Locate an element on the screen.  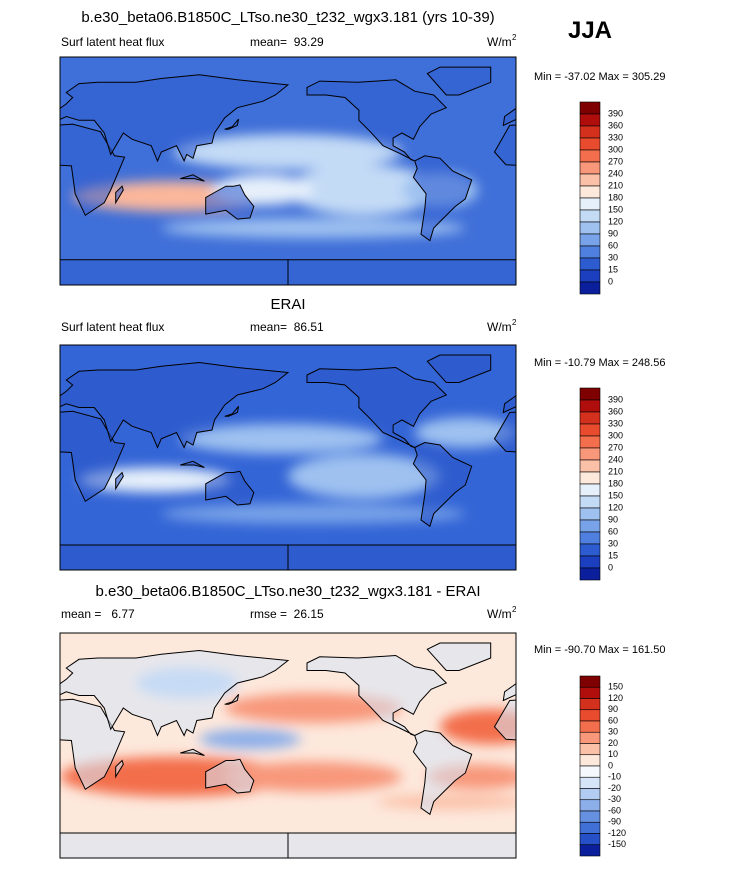
colorbar-label: 390 is located at coordinates (615, 113).